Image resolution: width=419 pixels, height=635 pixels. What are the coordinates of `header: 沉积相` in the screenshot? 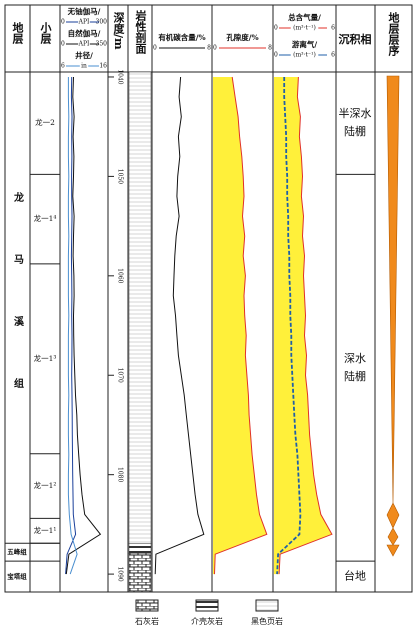 It's located at (355, 39).